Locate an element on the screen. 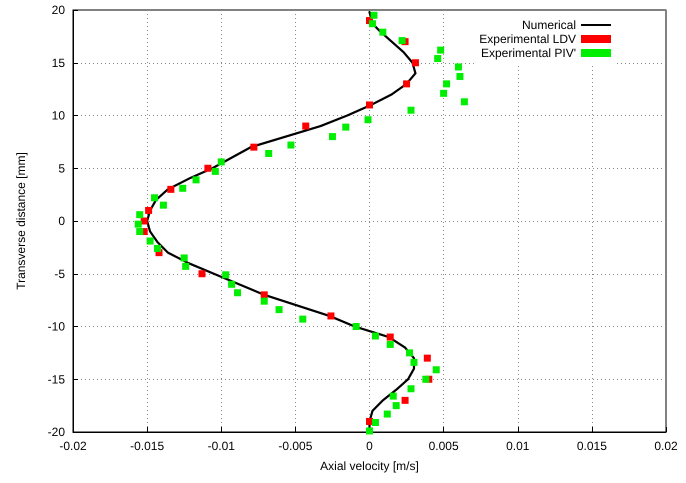  y-tick-label: 0 is located at coordinates (62, 221).